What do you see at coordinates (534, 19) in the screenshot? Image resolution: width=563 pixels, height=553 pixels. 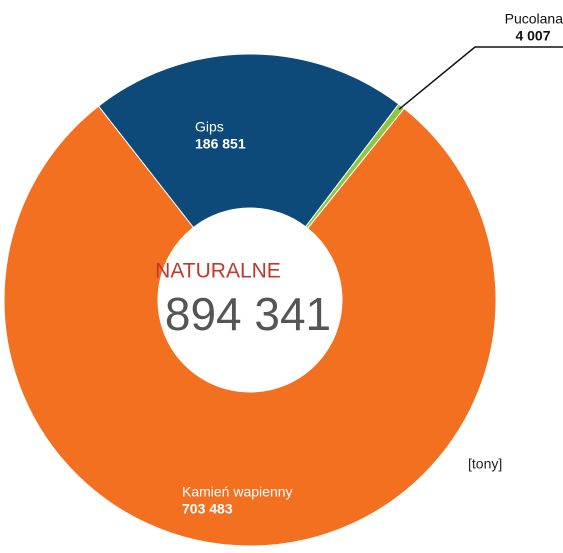 I see `slice-label: Pucolana` at bounding box center [534, 19].